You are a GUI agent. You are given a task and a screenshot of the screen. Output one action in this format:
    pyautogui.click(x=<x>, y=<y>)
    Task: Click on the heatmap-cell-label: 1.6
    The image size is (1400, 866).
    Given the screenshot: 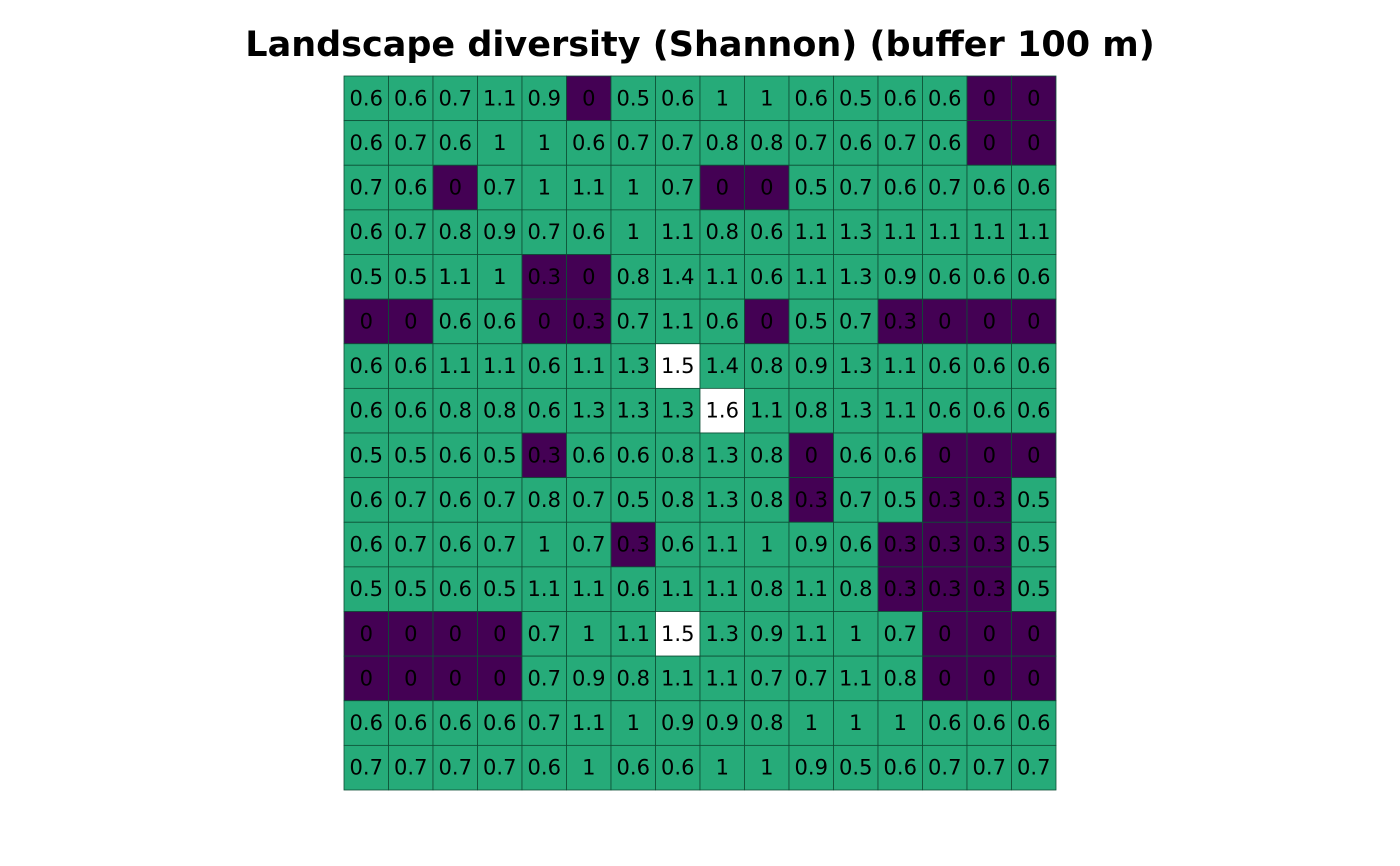 What is the action you would take?
    pyautogui.click(x=722, y=411)
    